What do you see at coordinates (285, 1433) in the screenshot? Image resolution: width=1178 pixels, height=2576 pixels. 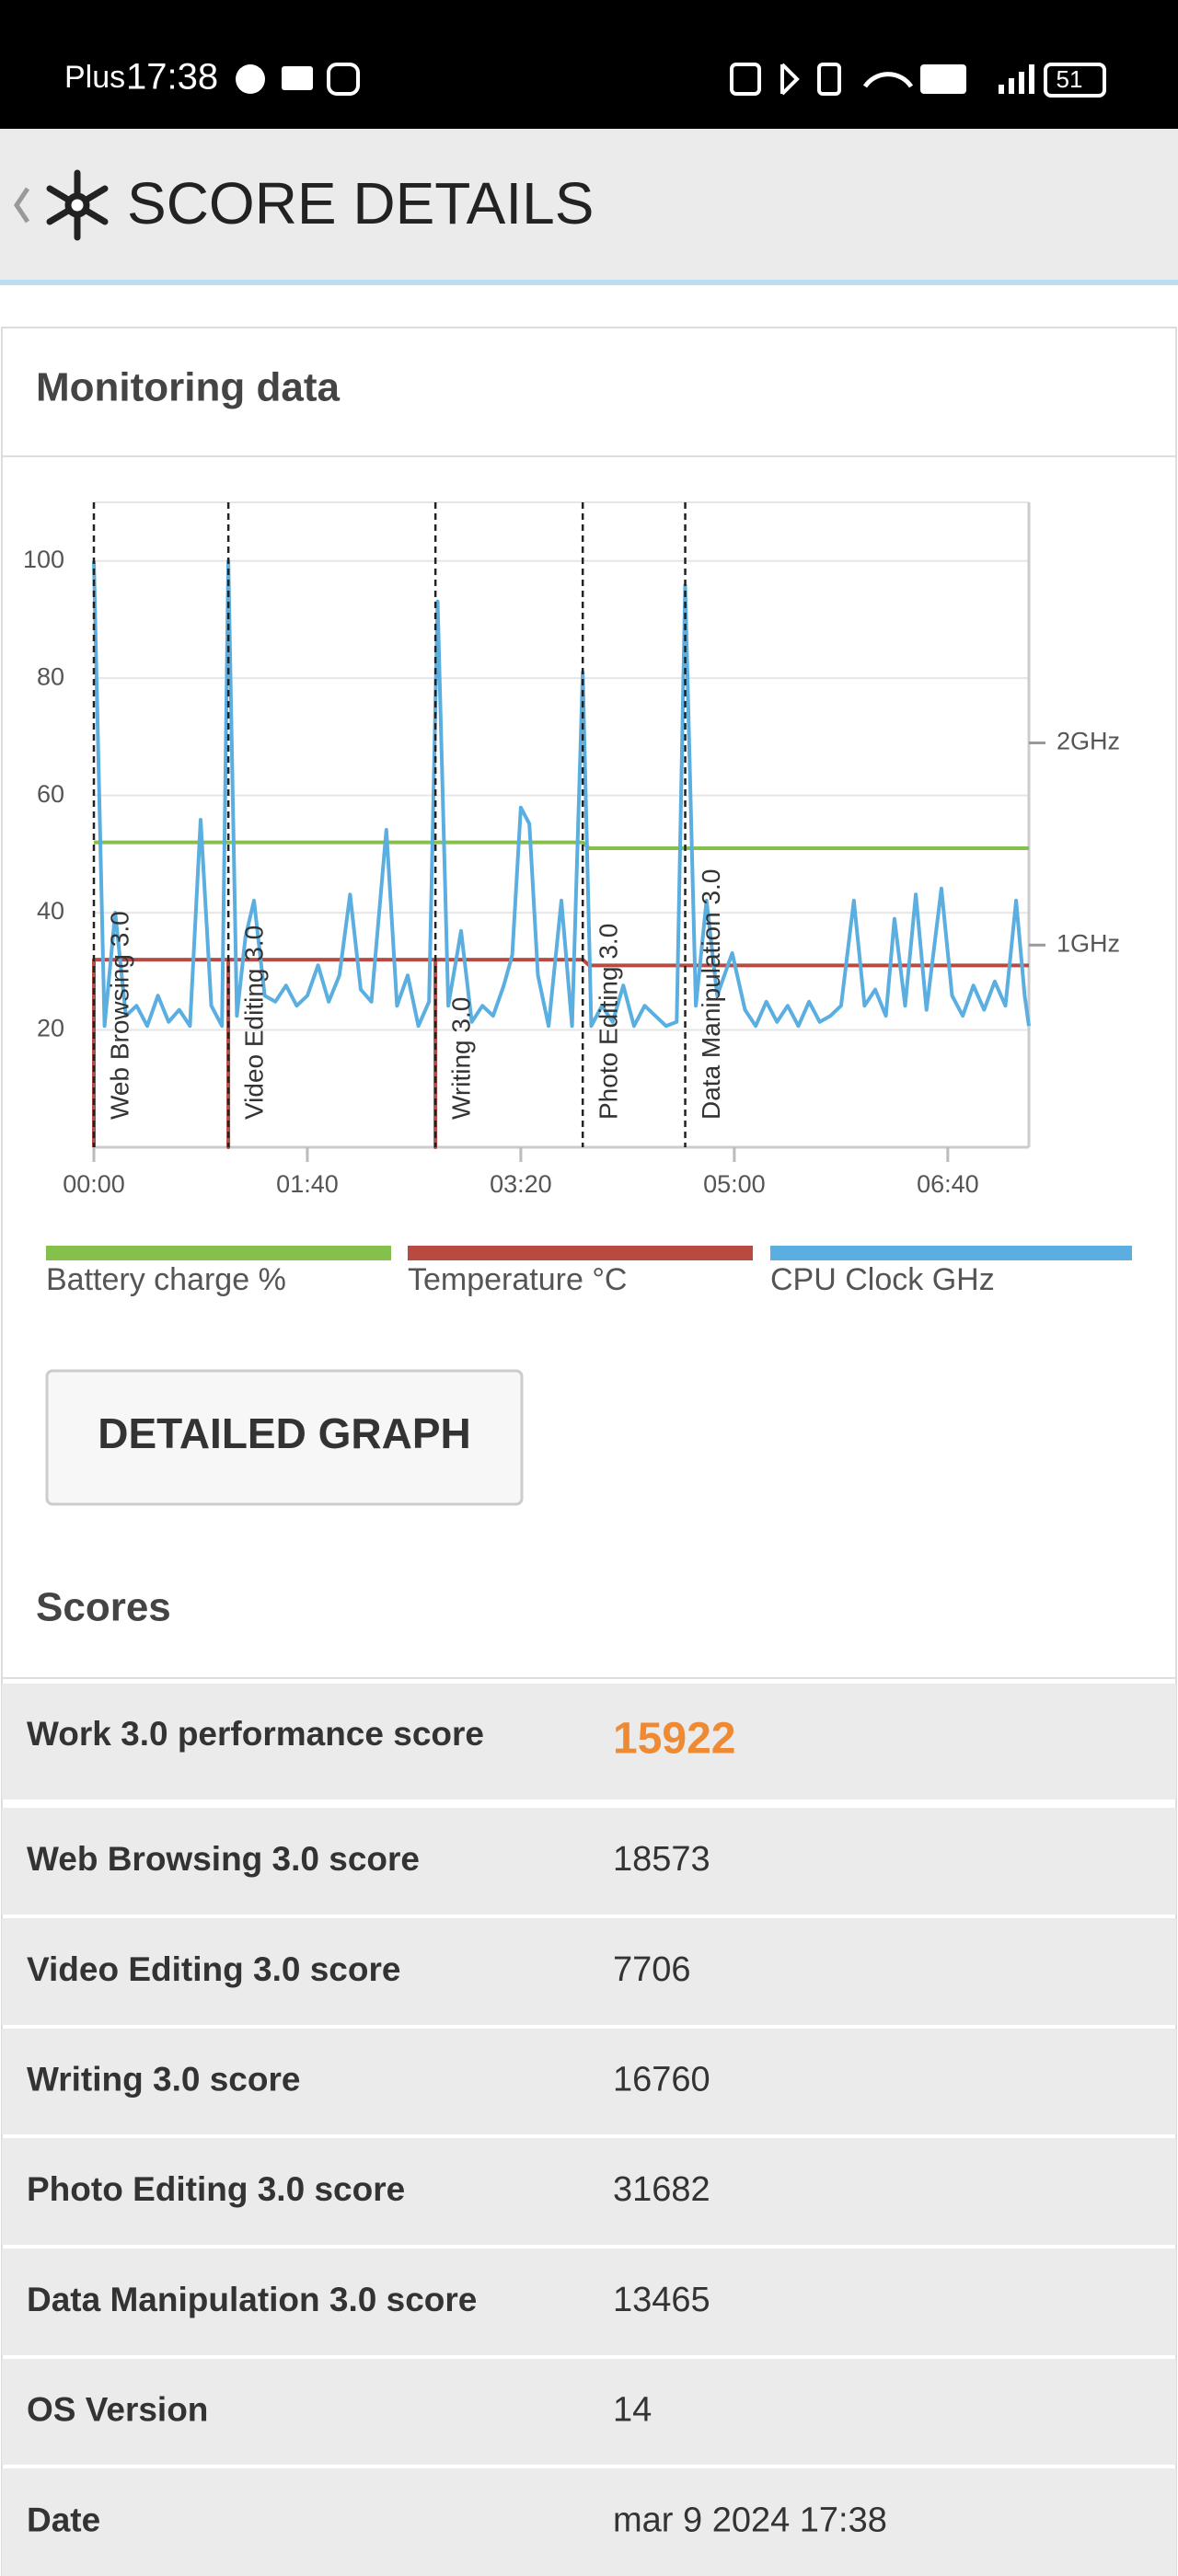 I see `button-label: DETAILED GRAPH` at bounding box center [285, 1433].